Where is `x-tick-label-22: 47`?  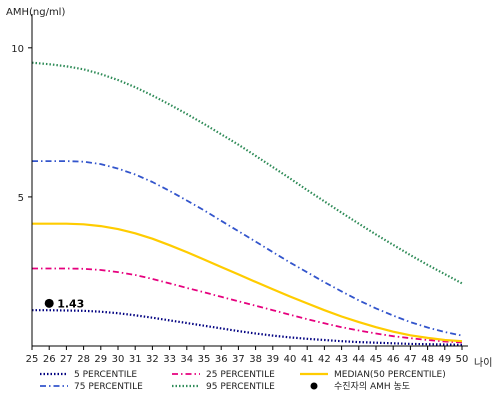
x-tick-label-22: 47 is located at coordinates (410, 359).